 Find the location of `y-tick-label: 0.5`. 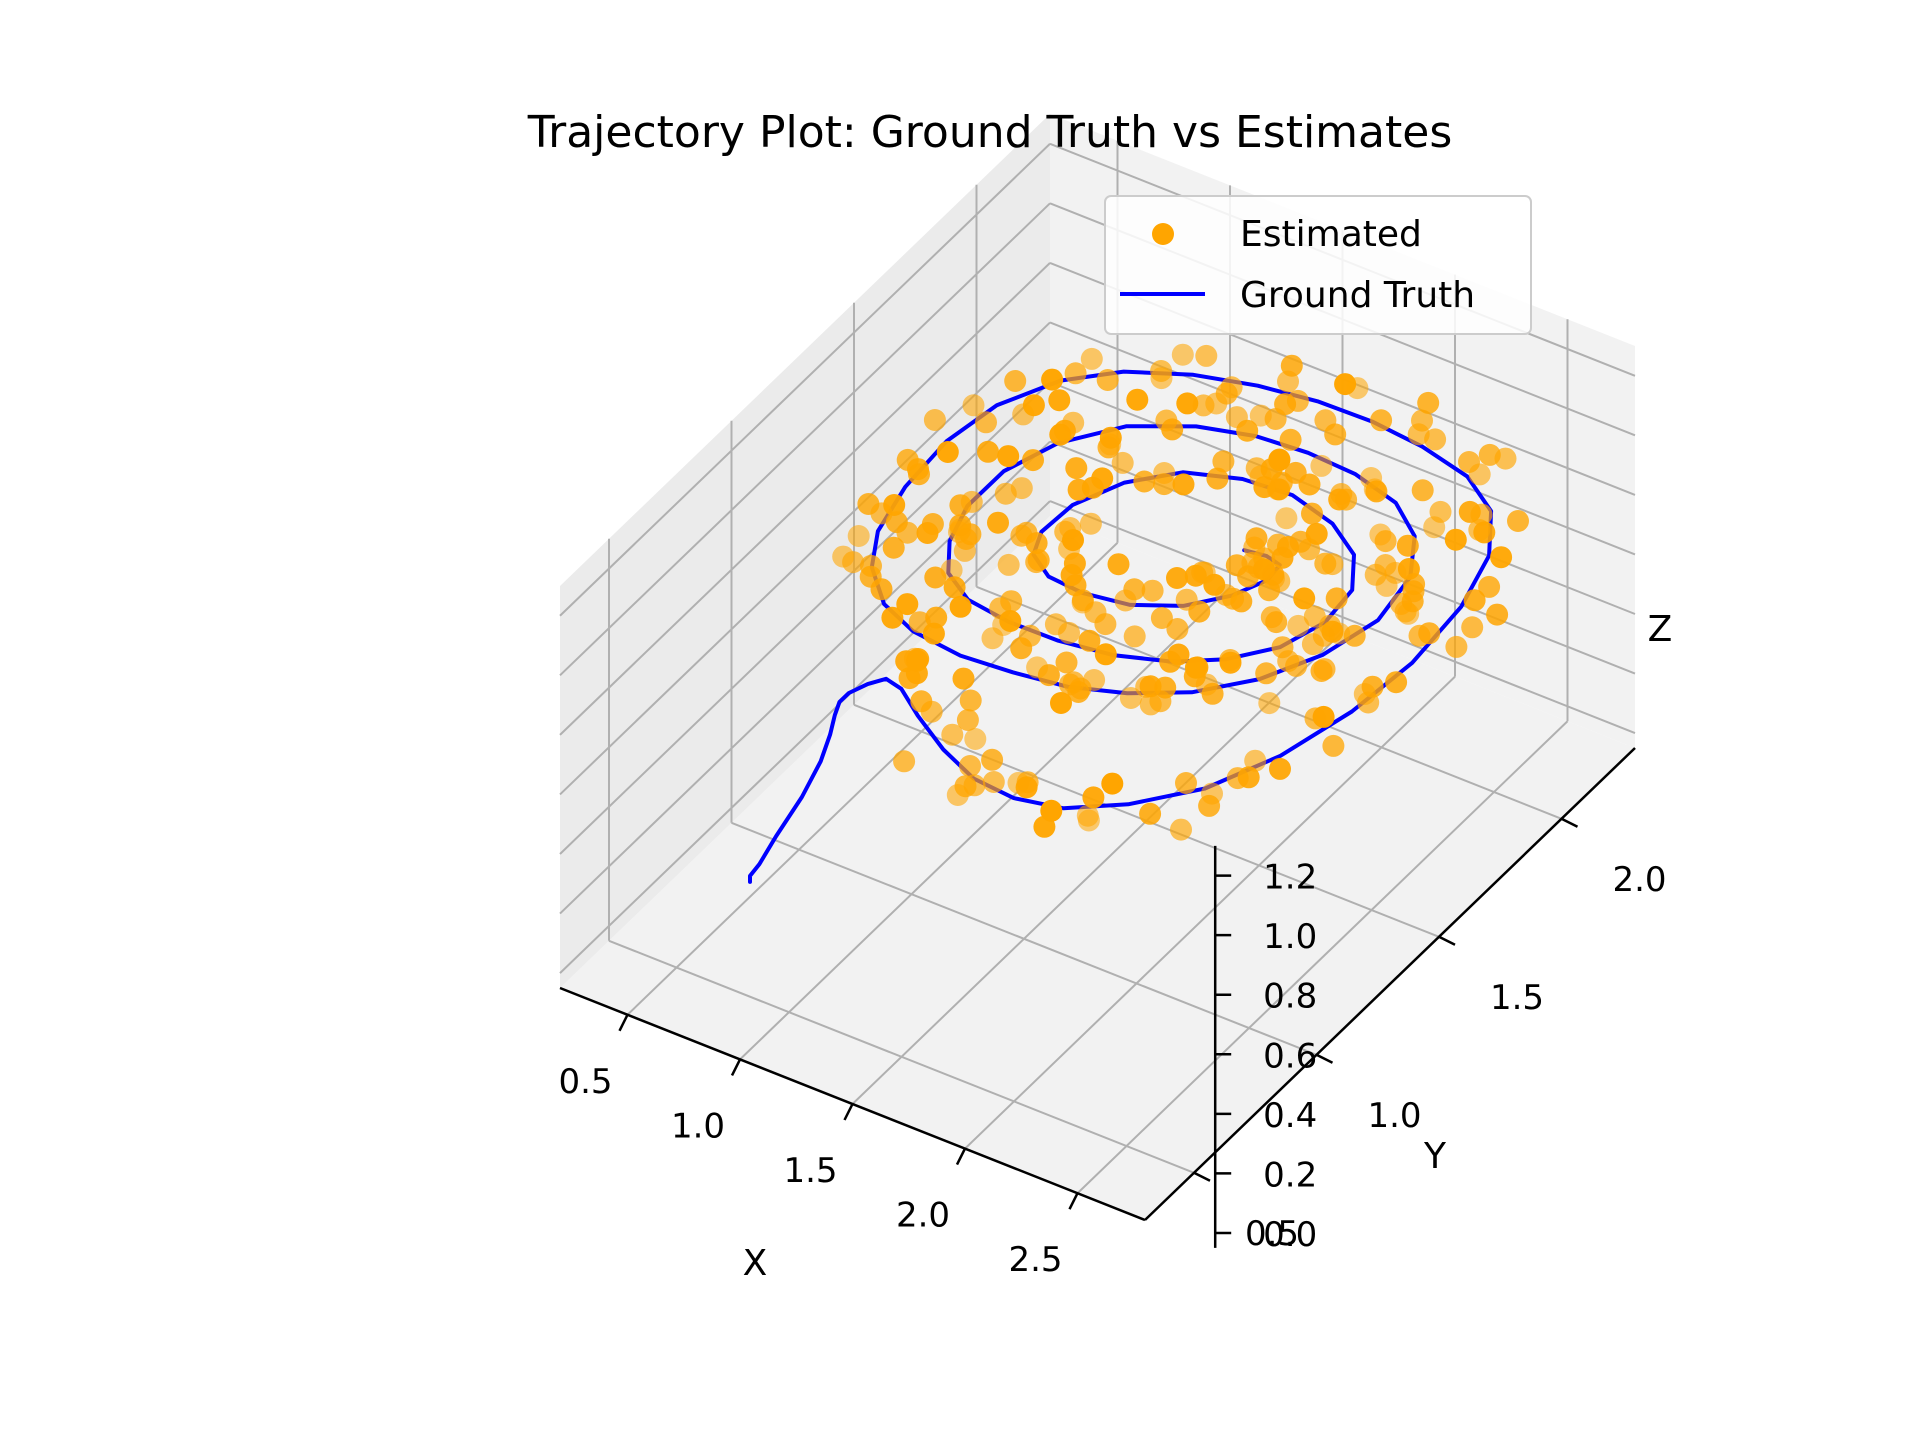

y-tick-label: 0.5 is located at coordinates (1272, 1234).